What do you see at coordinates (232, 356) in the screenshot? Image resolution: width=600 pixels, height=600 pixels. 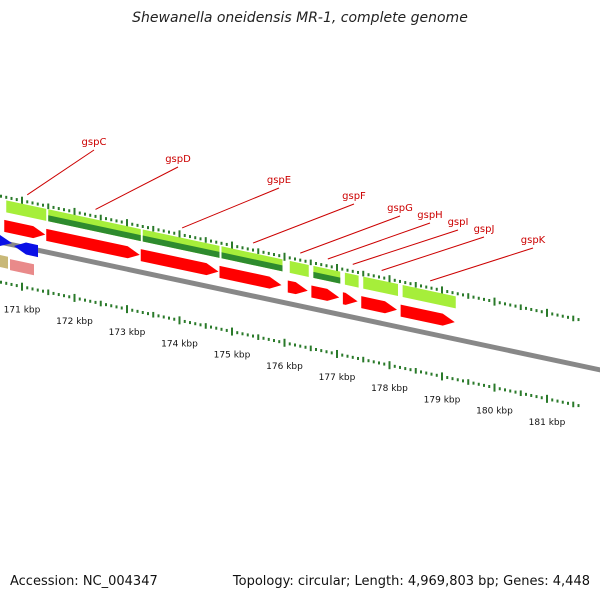 I see `scale-label: 175 kbp` at bounding box center [232, 356].